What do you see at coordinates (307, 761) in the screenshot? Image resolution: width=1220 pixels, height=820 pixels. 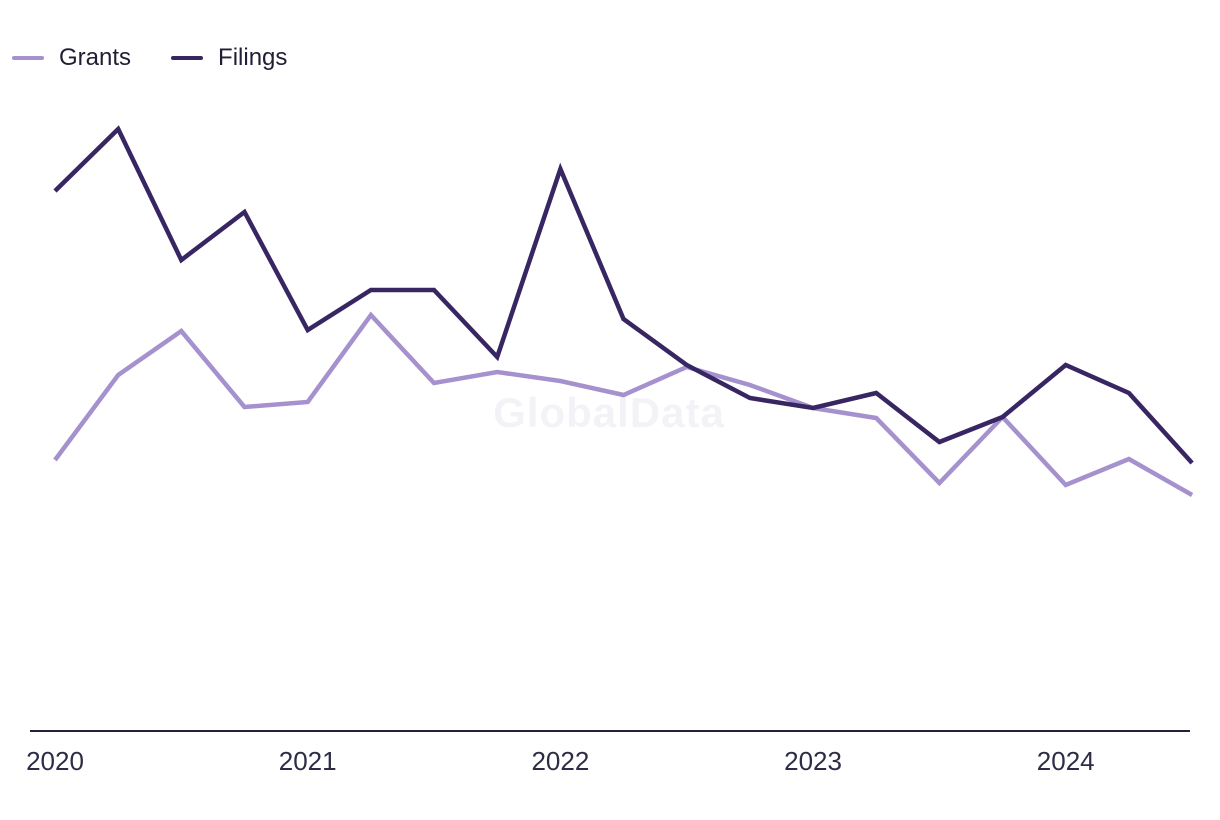 I see `x-axis-tick-label: 2021` at bounding box center [307, 761].